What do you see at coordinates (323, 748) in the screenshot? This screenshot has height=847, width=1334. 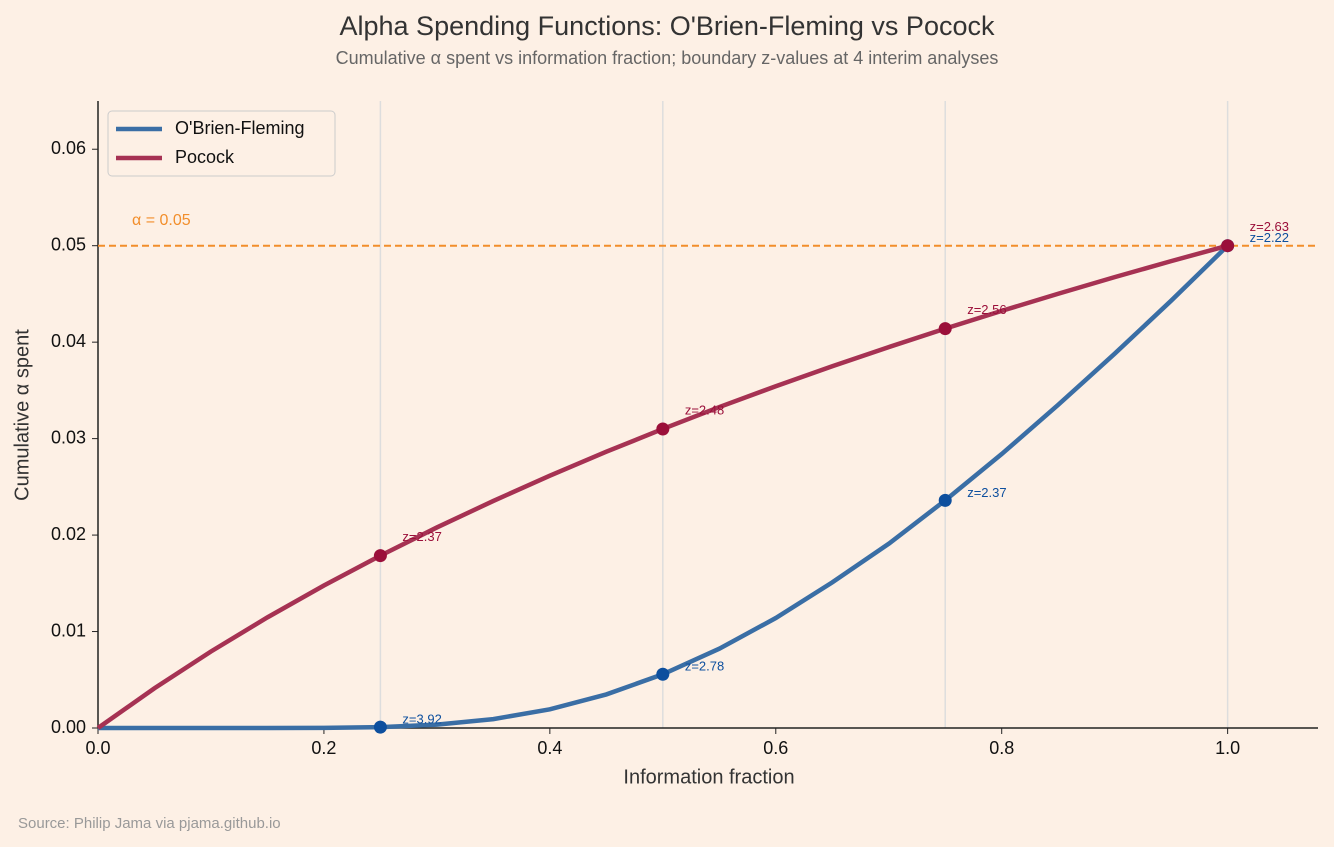 I see `x-tick-label: 0.2` at bounding box center [323, 748].